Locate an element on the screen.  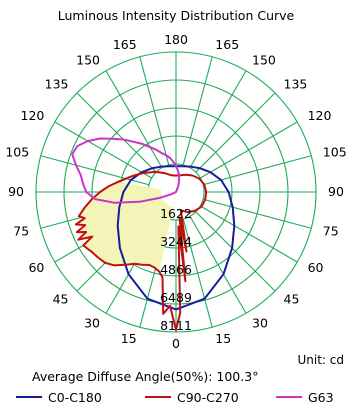
radial-tick-label: 4866 is located at coordinates (176, 269).